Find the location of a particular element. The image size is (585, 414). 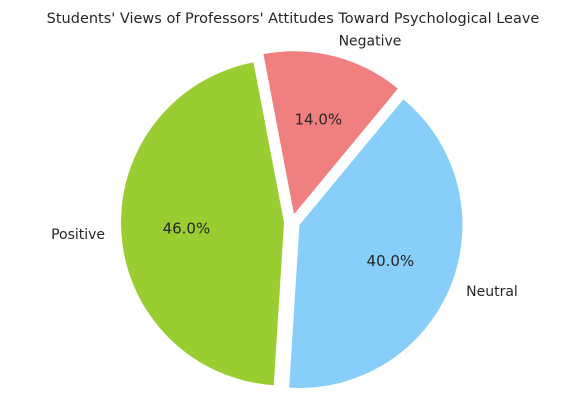

pct-label-positive: 46.0% is located at coordinates (187, 229).